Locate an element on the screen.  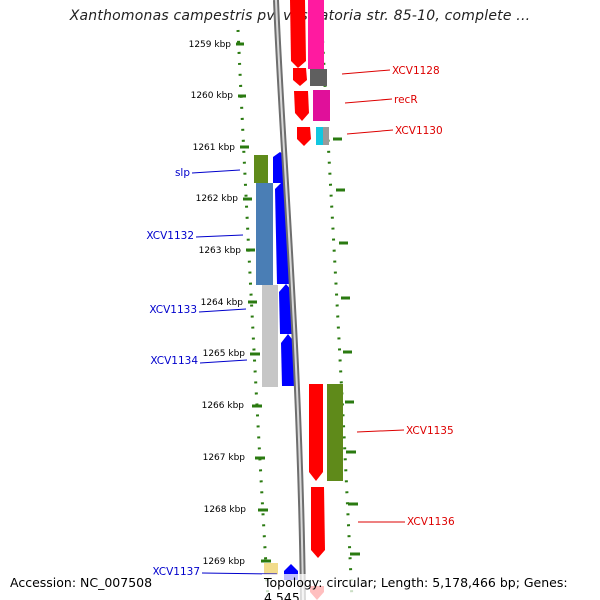
label-xcv1134: XCV1134 is located at coordinates (174, 361).